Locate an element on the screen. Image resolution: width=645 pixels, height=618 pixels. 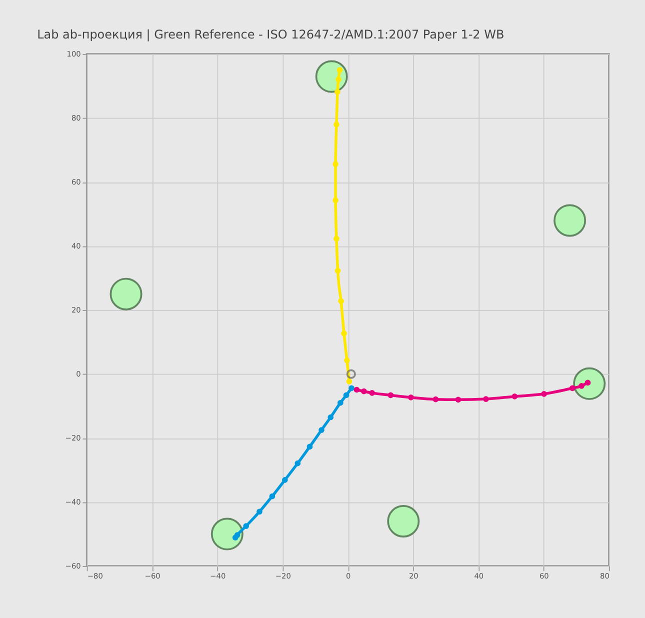
y-tick-label: 100 is located at coordinates (74, 53).